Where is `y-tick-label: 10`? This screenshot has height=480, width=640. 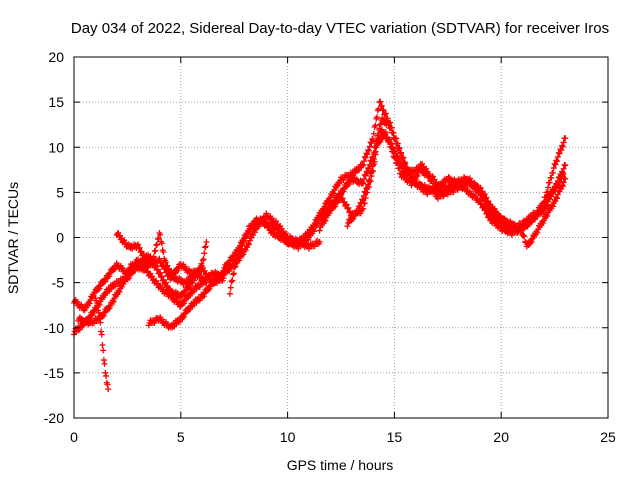 y-tick-label: 10 is located at coordinates (56, 147).